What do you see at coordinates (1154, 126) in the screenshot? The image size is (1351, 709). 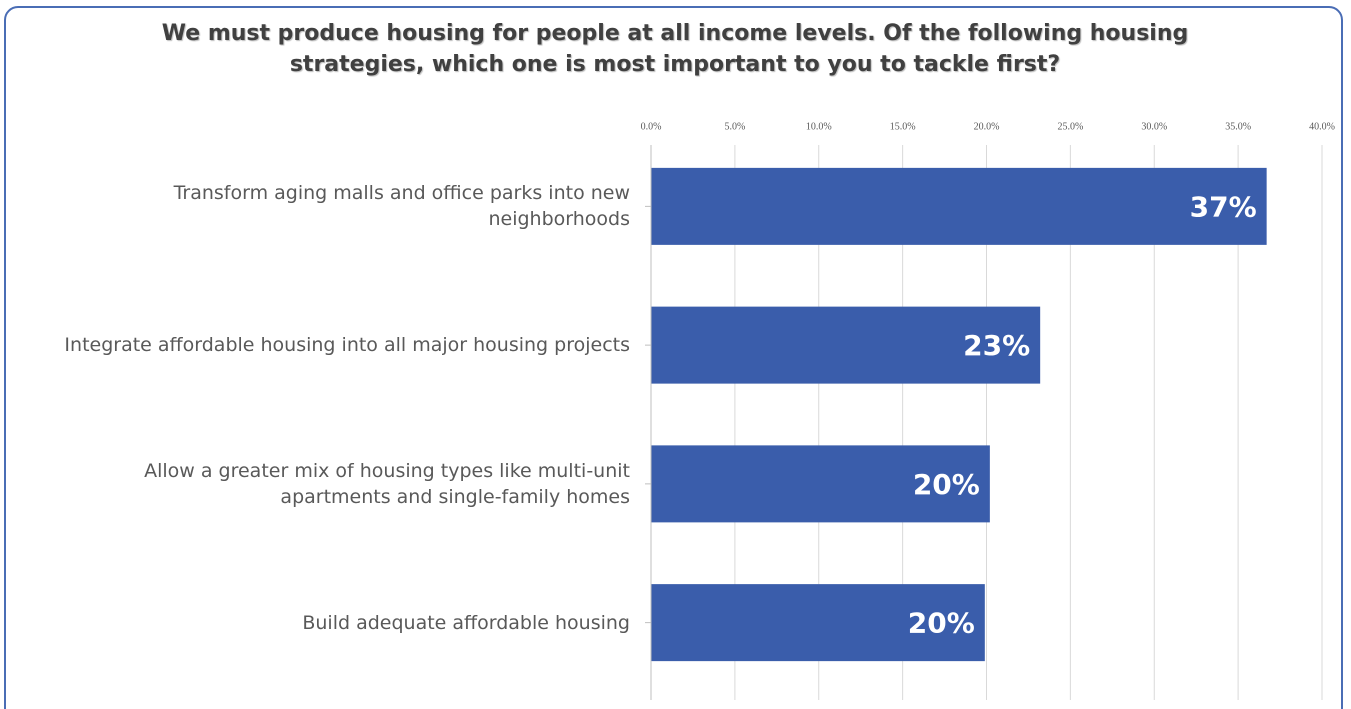 I see `x-tick-label: 30.0%` at bounding box center [1154, 126].